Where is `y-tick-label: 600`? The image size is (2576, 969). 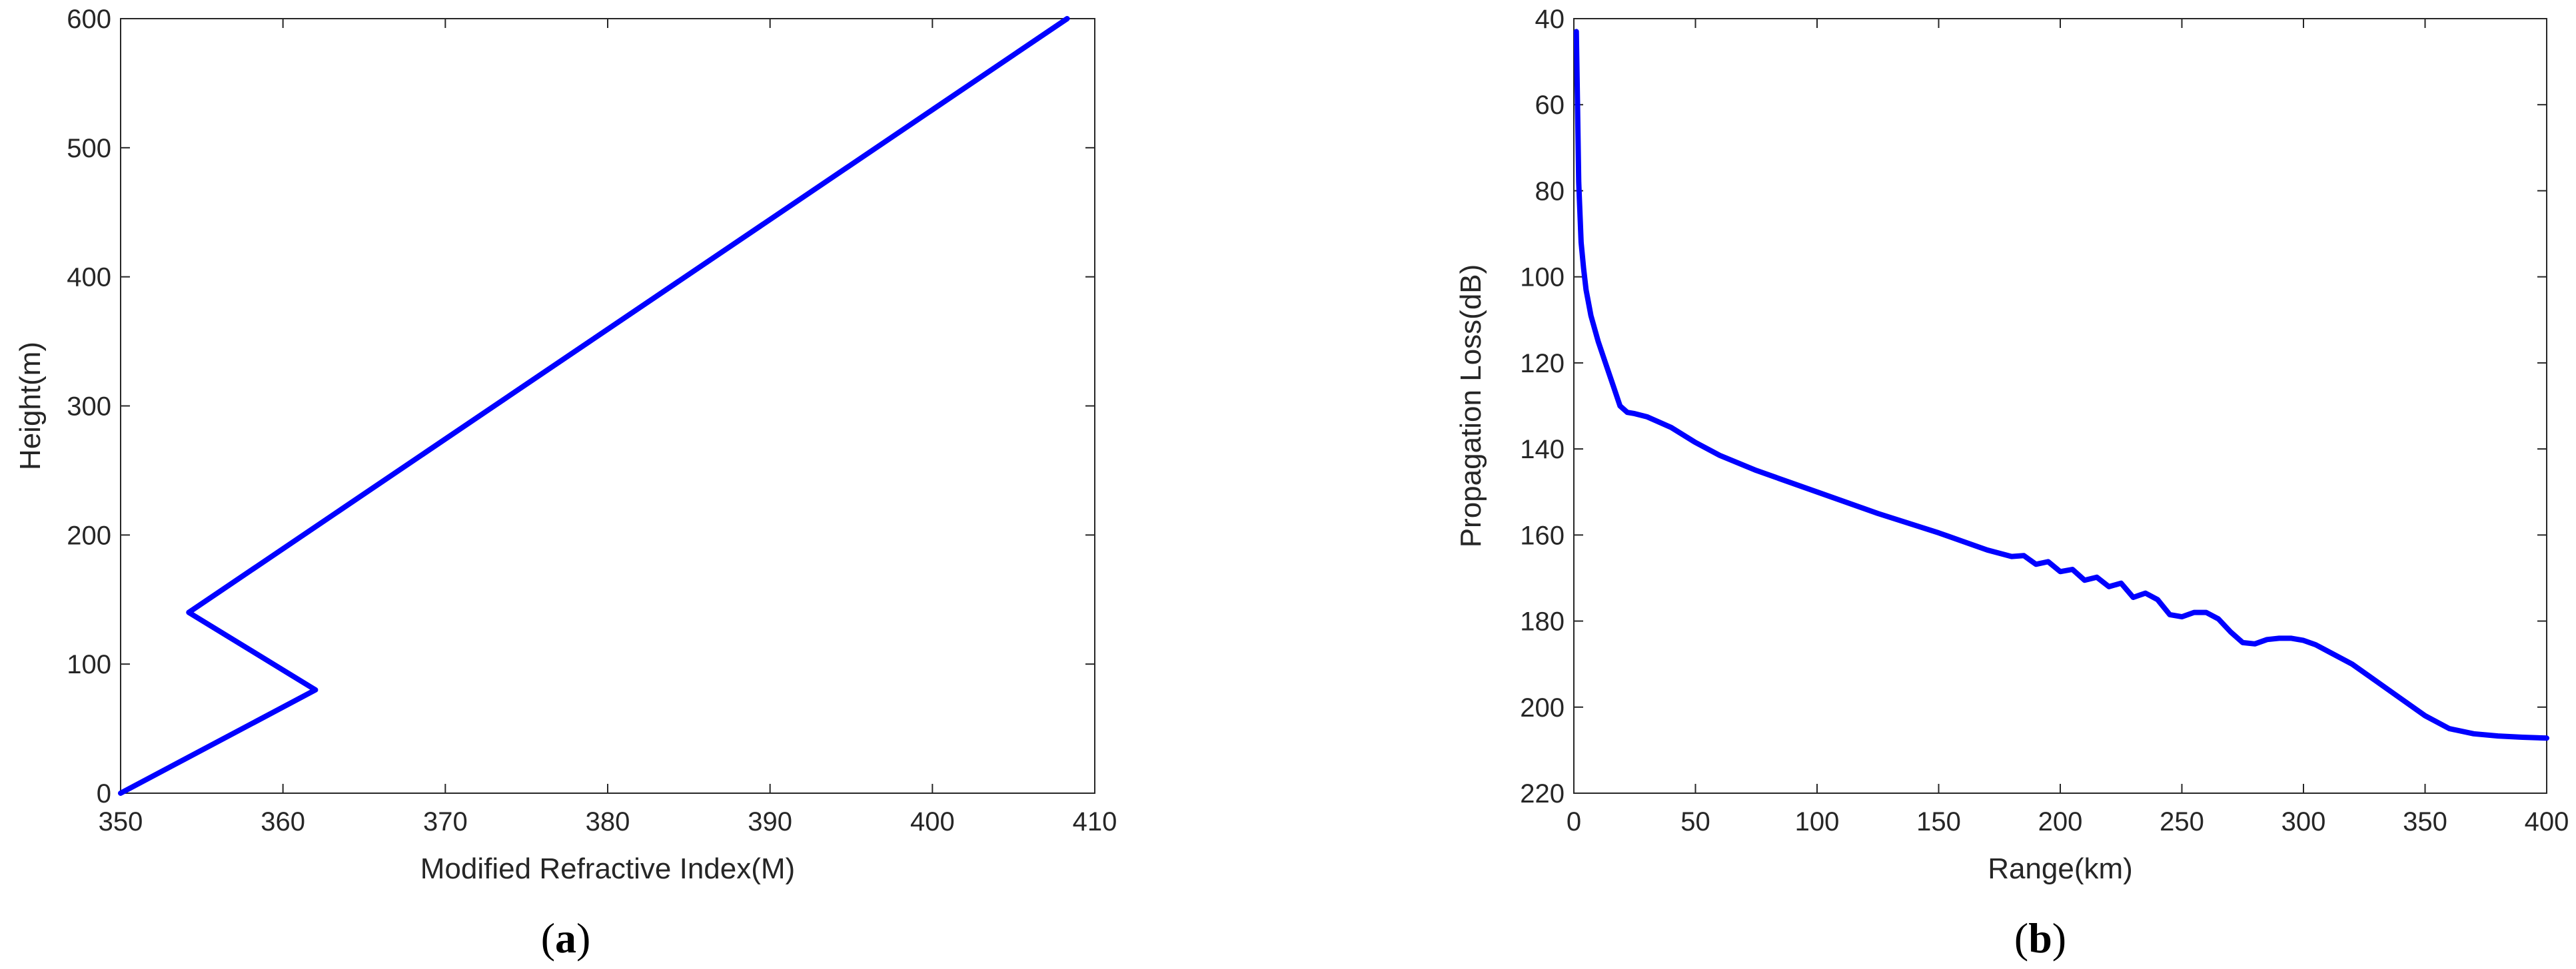 y-tick-label: 600 is located at coordinates (89, 19).